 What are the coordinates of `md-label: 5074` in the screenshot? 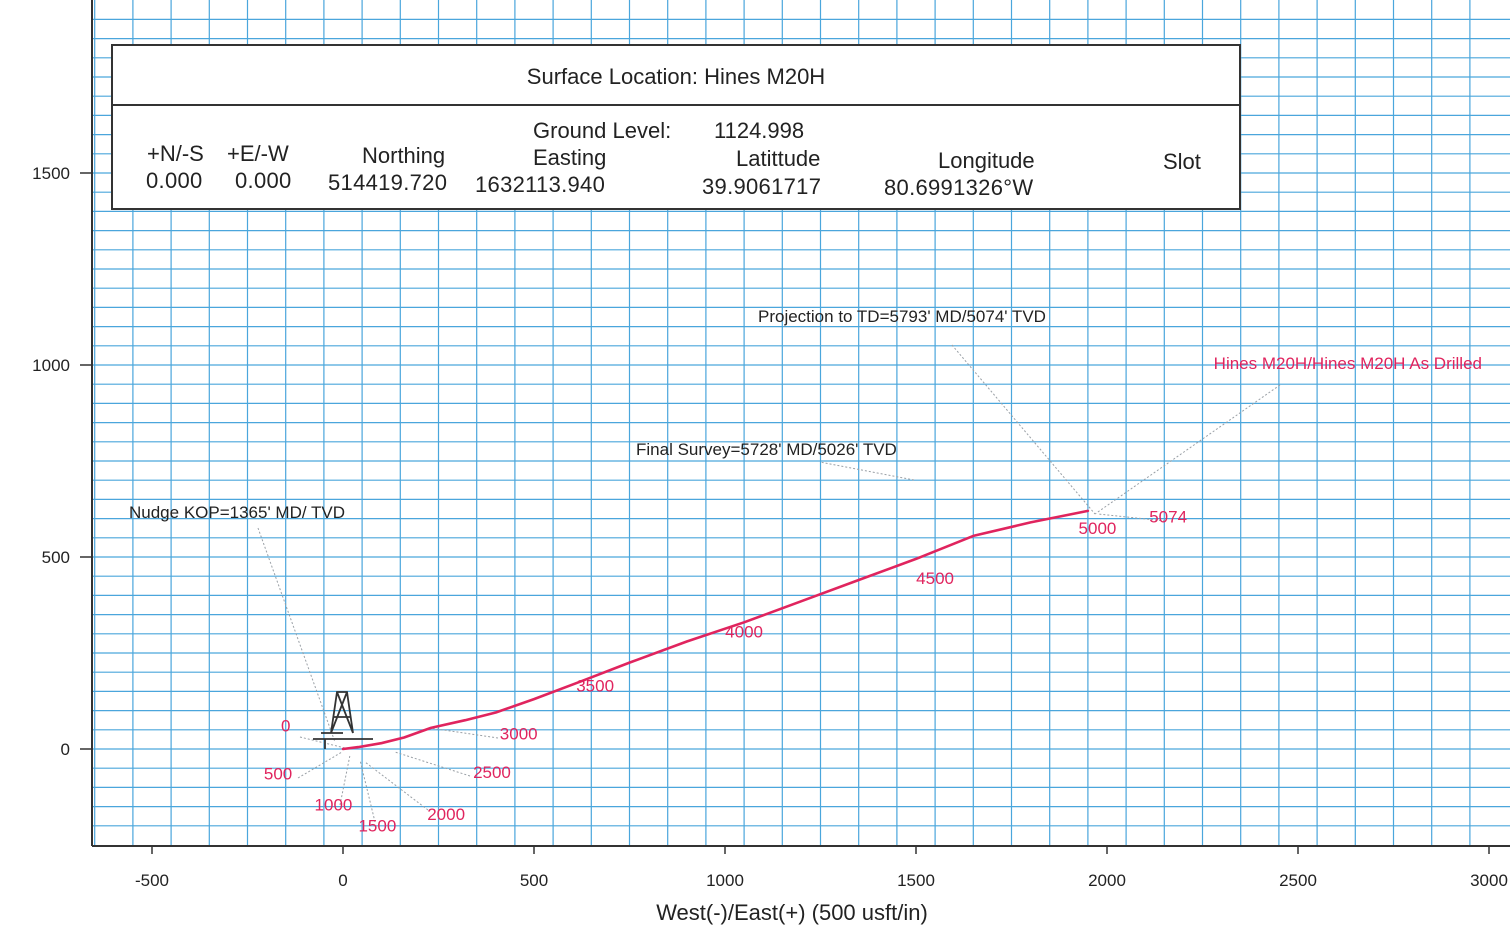 It's located at (1168, 516).